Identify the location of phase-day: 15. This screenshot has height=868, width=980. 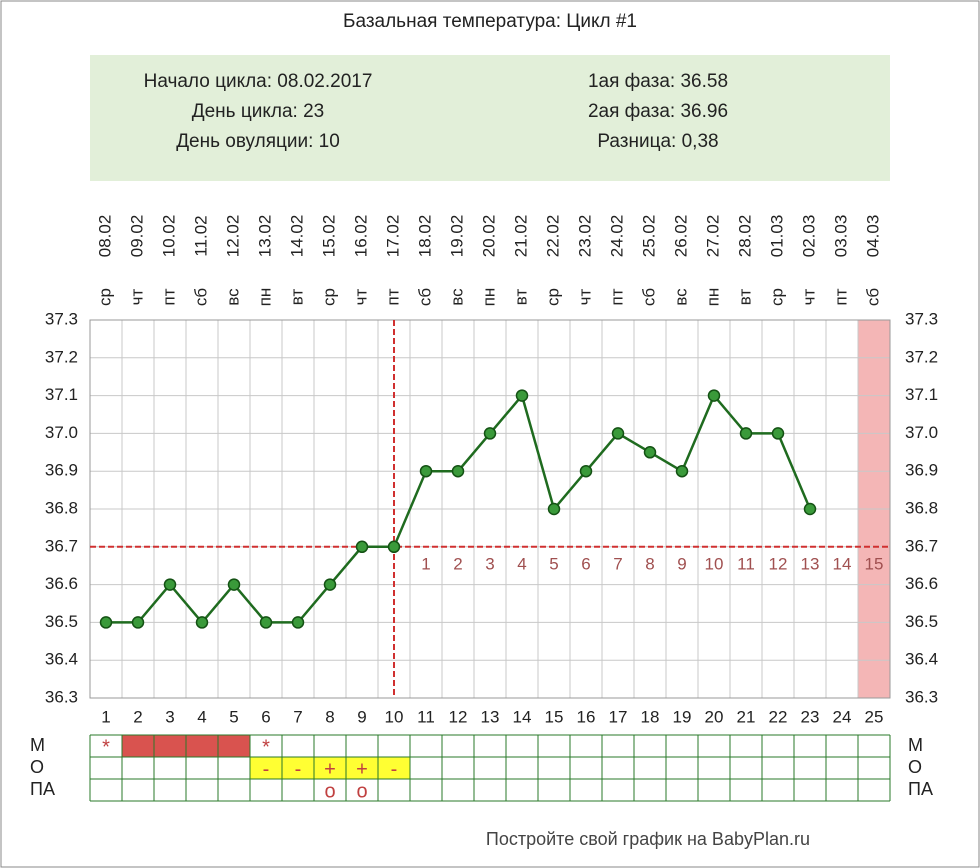
(874, 563).